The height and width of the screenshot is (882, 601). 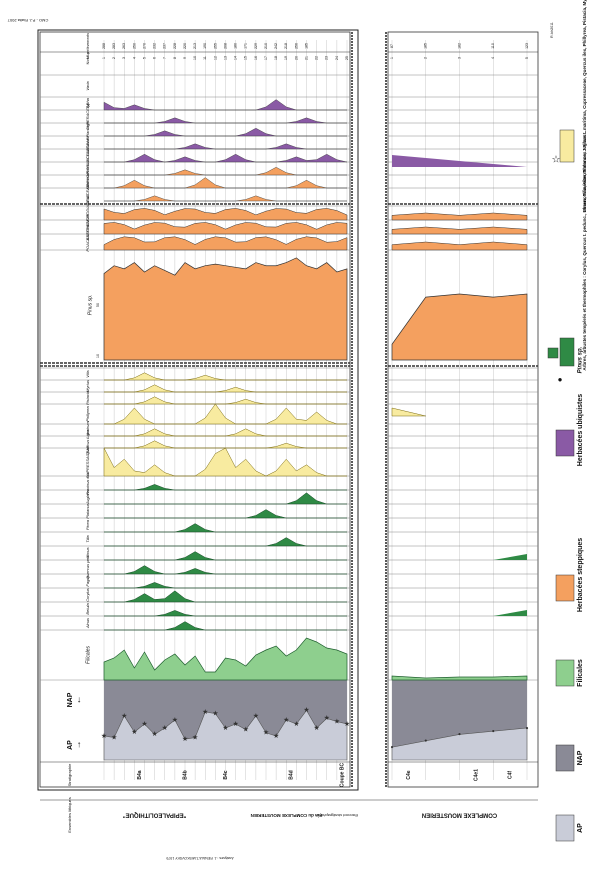 I want to click on ap-point-21: ★, so click(x=316, y=728).